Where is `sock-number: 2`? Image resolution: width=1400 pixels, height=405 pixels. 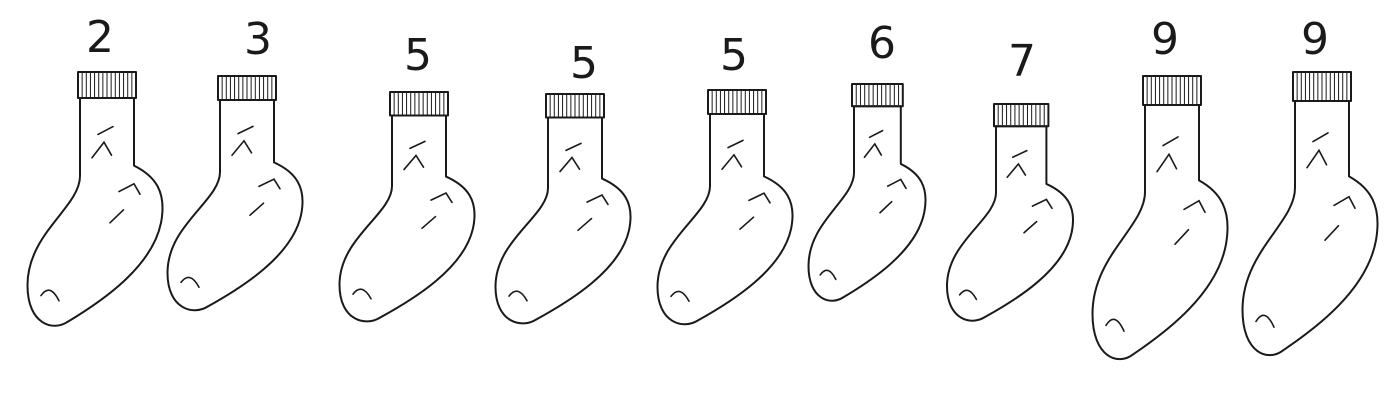 sock-number: 2 is located at coordinates (100, 37).